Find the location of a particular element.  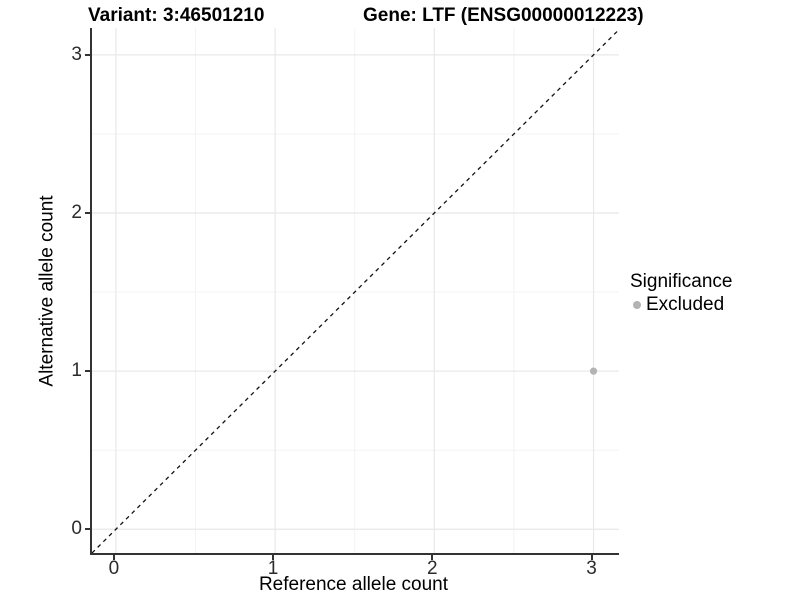

plot-title-variant: Variant: 3:46501210 is located at coordinates (176, 15).